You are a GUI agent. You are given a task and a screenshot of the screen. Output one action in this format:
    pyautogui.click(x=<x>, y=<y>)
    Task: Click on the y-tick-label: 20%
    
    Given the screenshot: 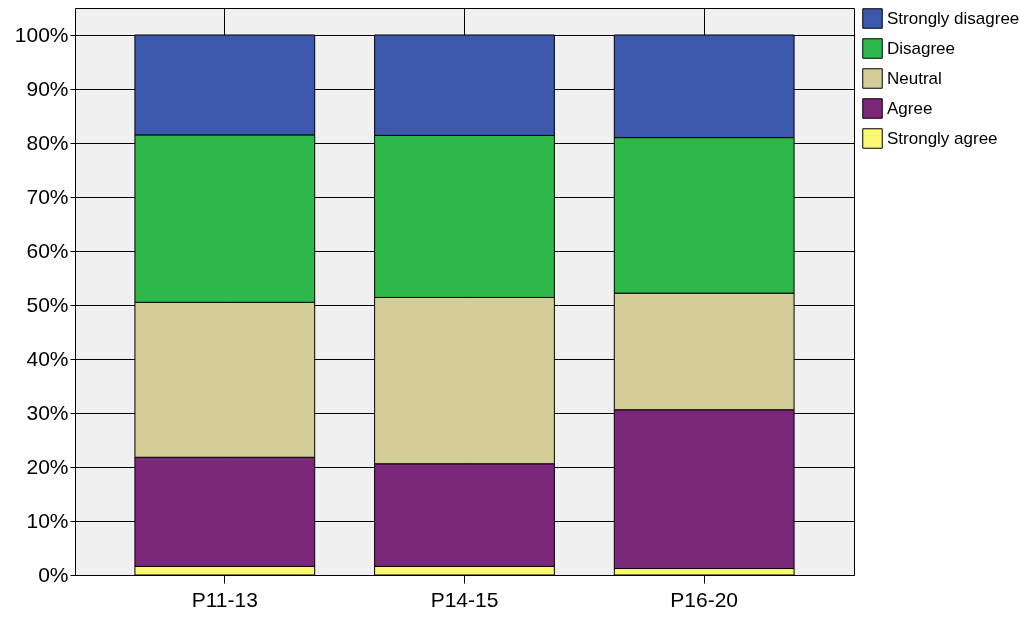 What is the action you would take?
    pyautogui.click(x=47, y=466)
    